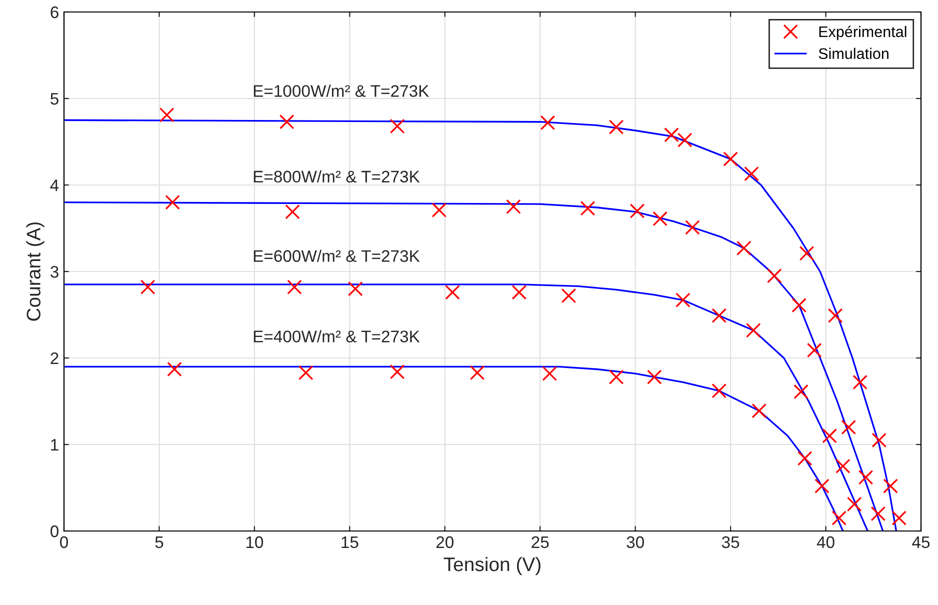 The height and width of the screenshot is (605, 938). Describe the element at coordinates (54, 445) in the screenshot. I see `y-tick-label: 1` at that location.